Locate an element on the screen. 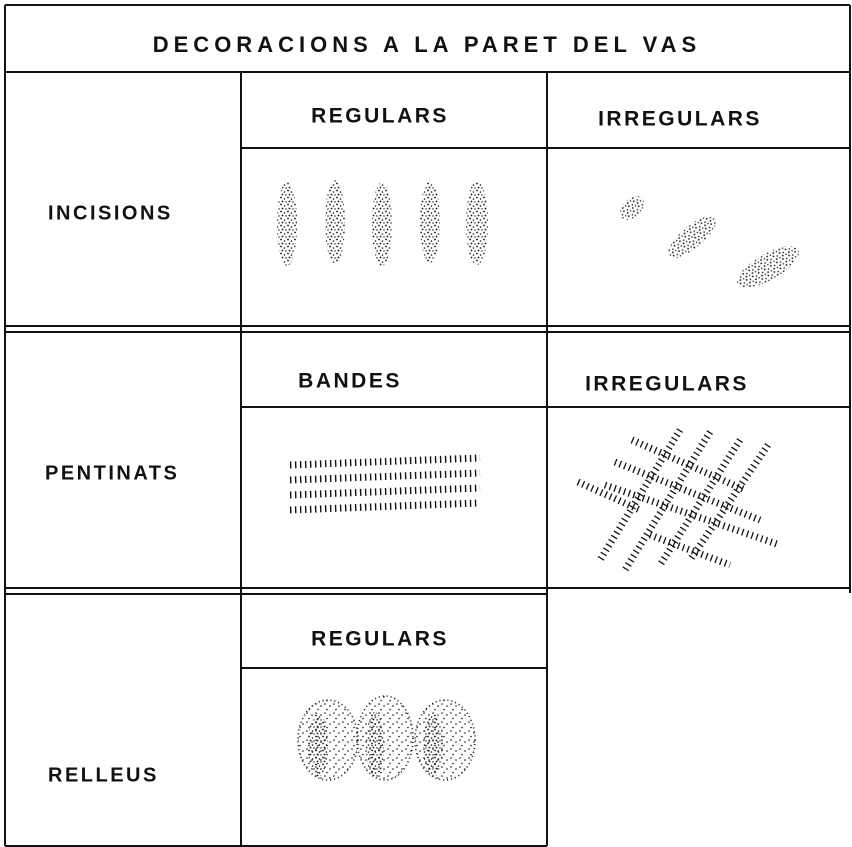 The height and width of the screenshot is (847, 852). row-label: RELLEUS is located at coordinates (103, 775).